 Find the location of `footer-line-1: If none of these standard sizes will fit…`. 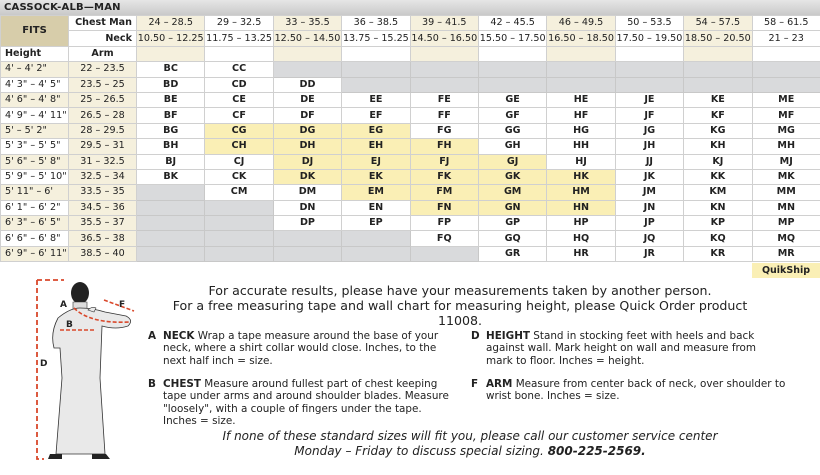

footer-line-1: If none of these standard sizes will fit… is located at coordinates (470, 436).